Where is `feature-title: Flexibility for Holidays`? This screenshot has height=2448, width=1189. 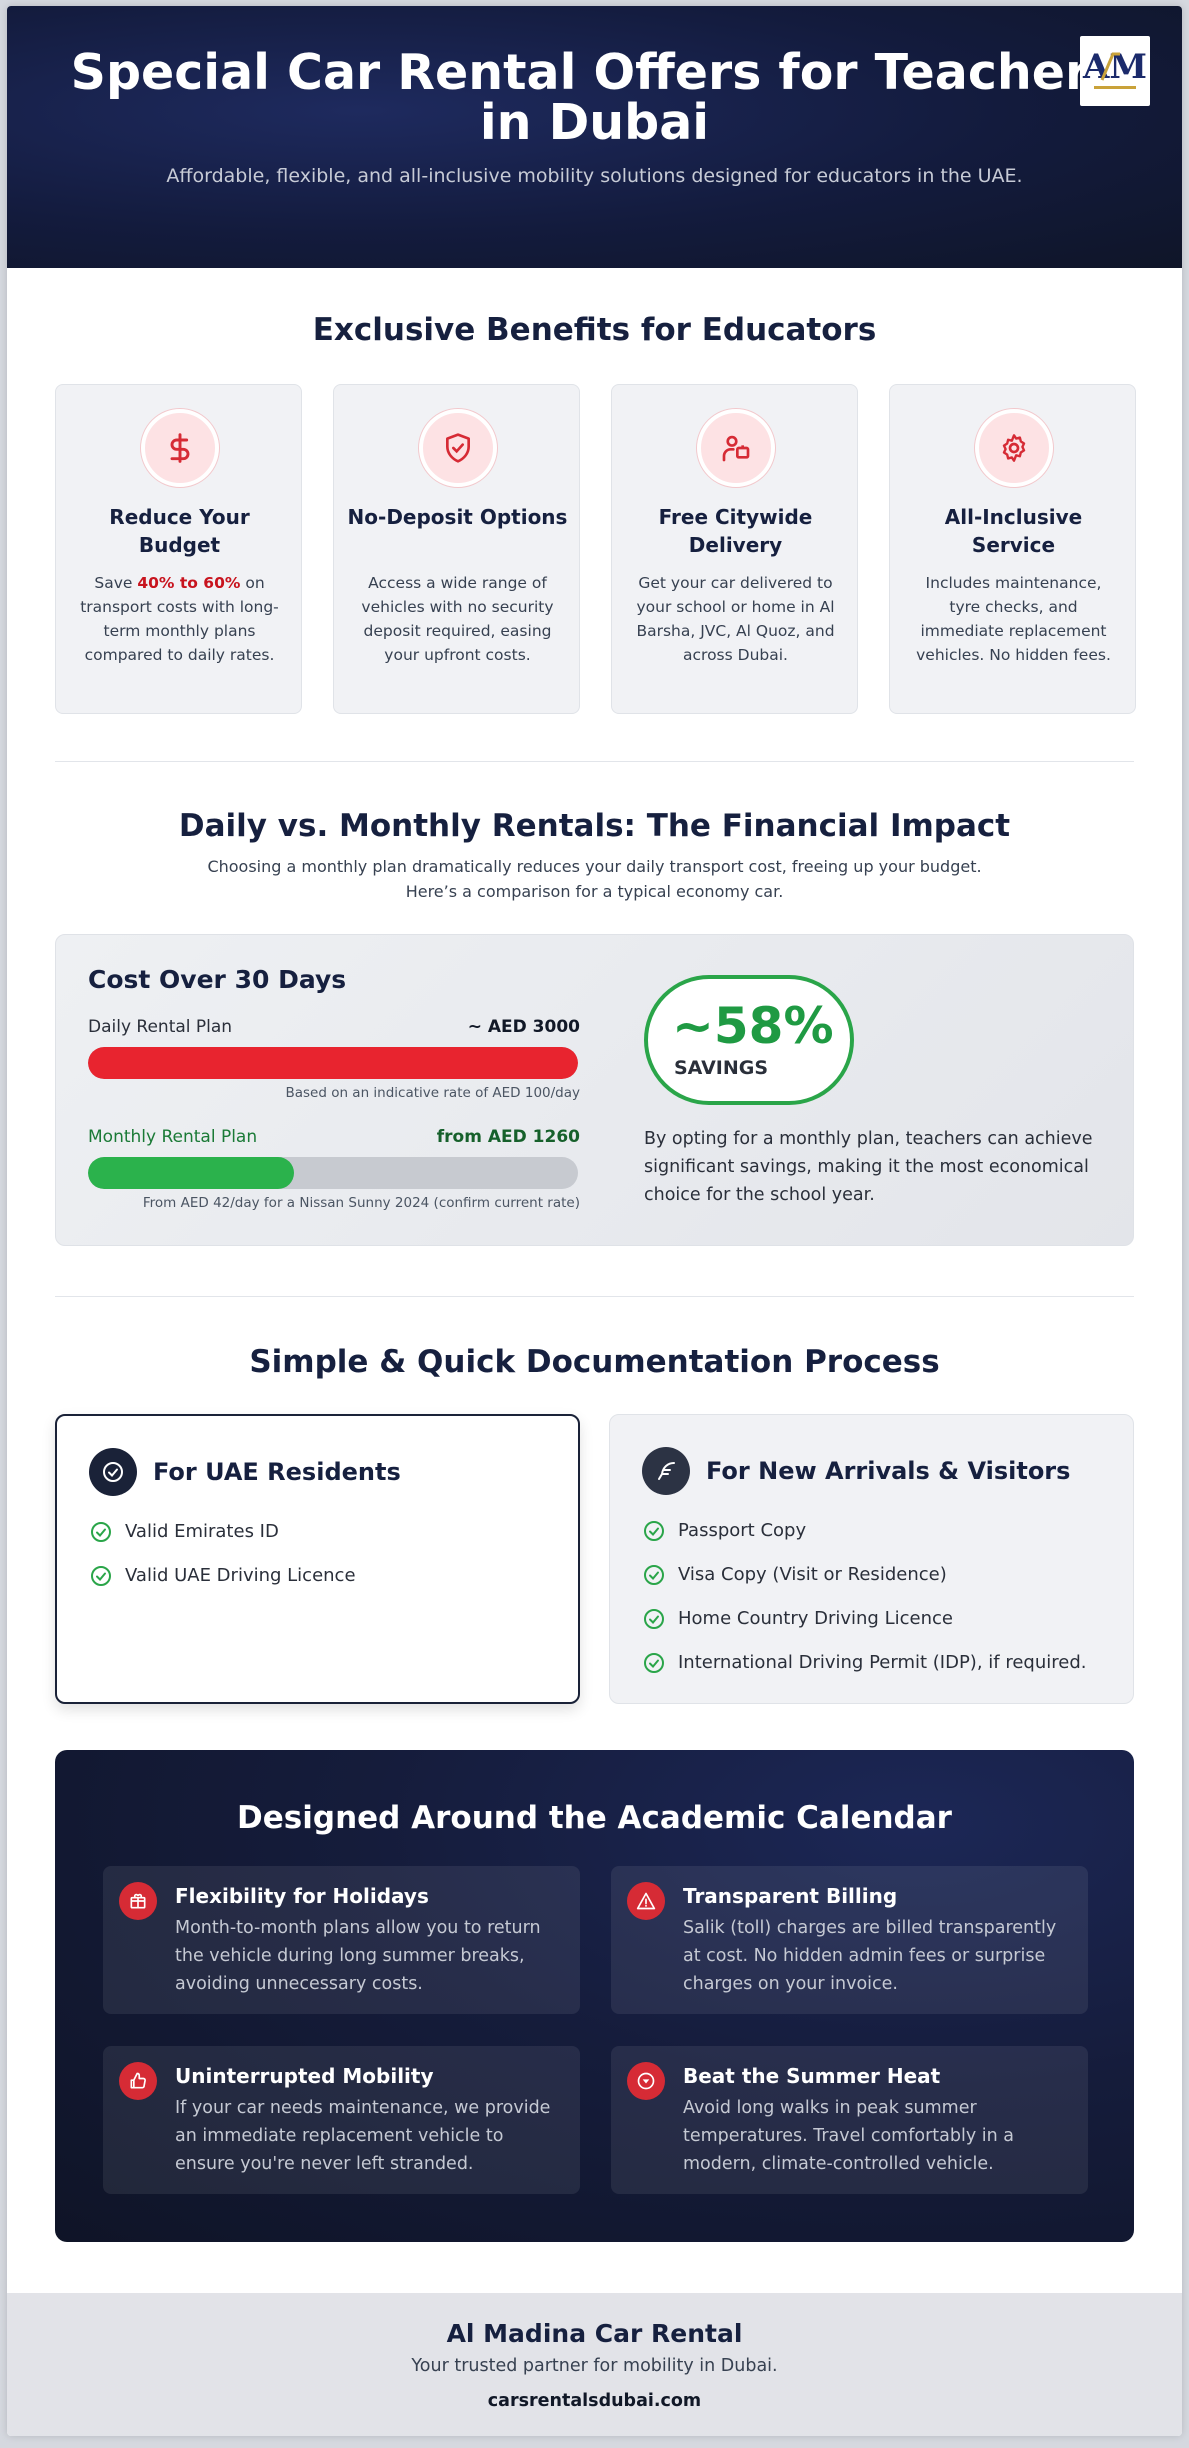 feature-title: Flexibility for Holidays is located at coordinates (302, 1896).